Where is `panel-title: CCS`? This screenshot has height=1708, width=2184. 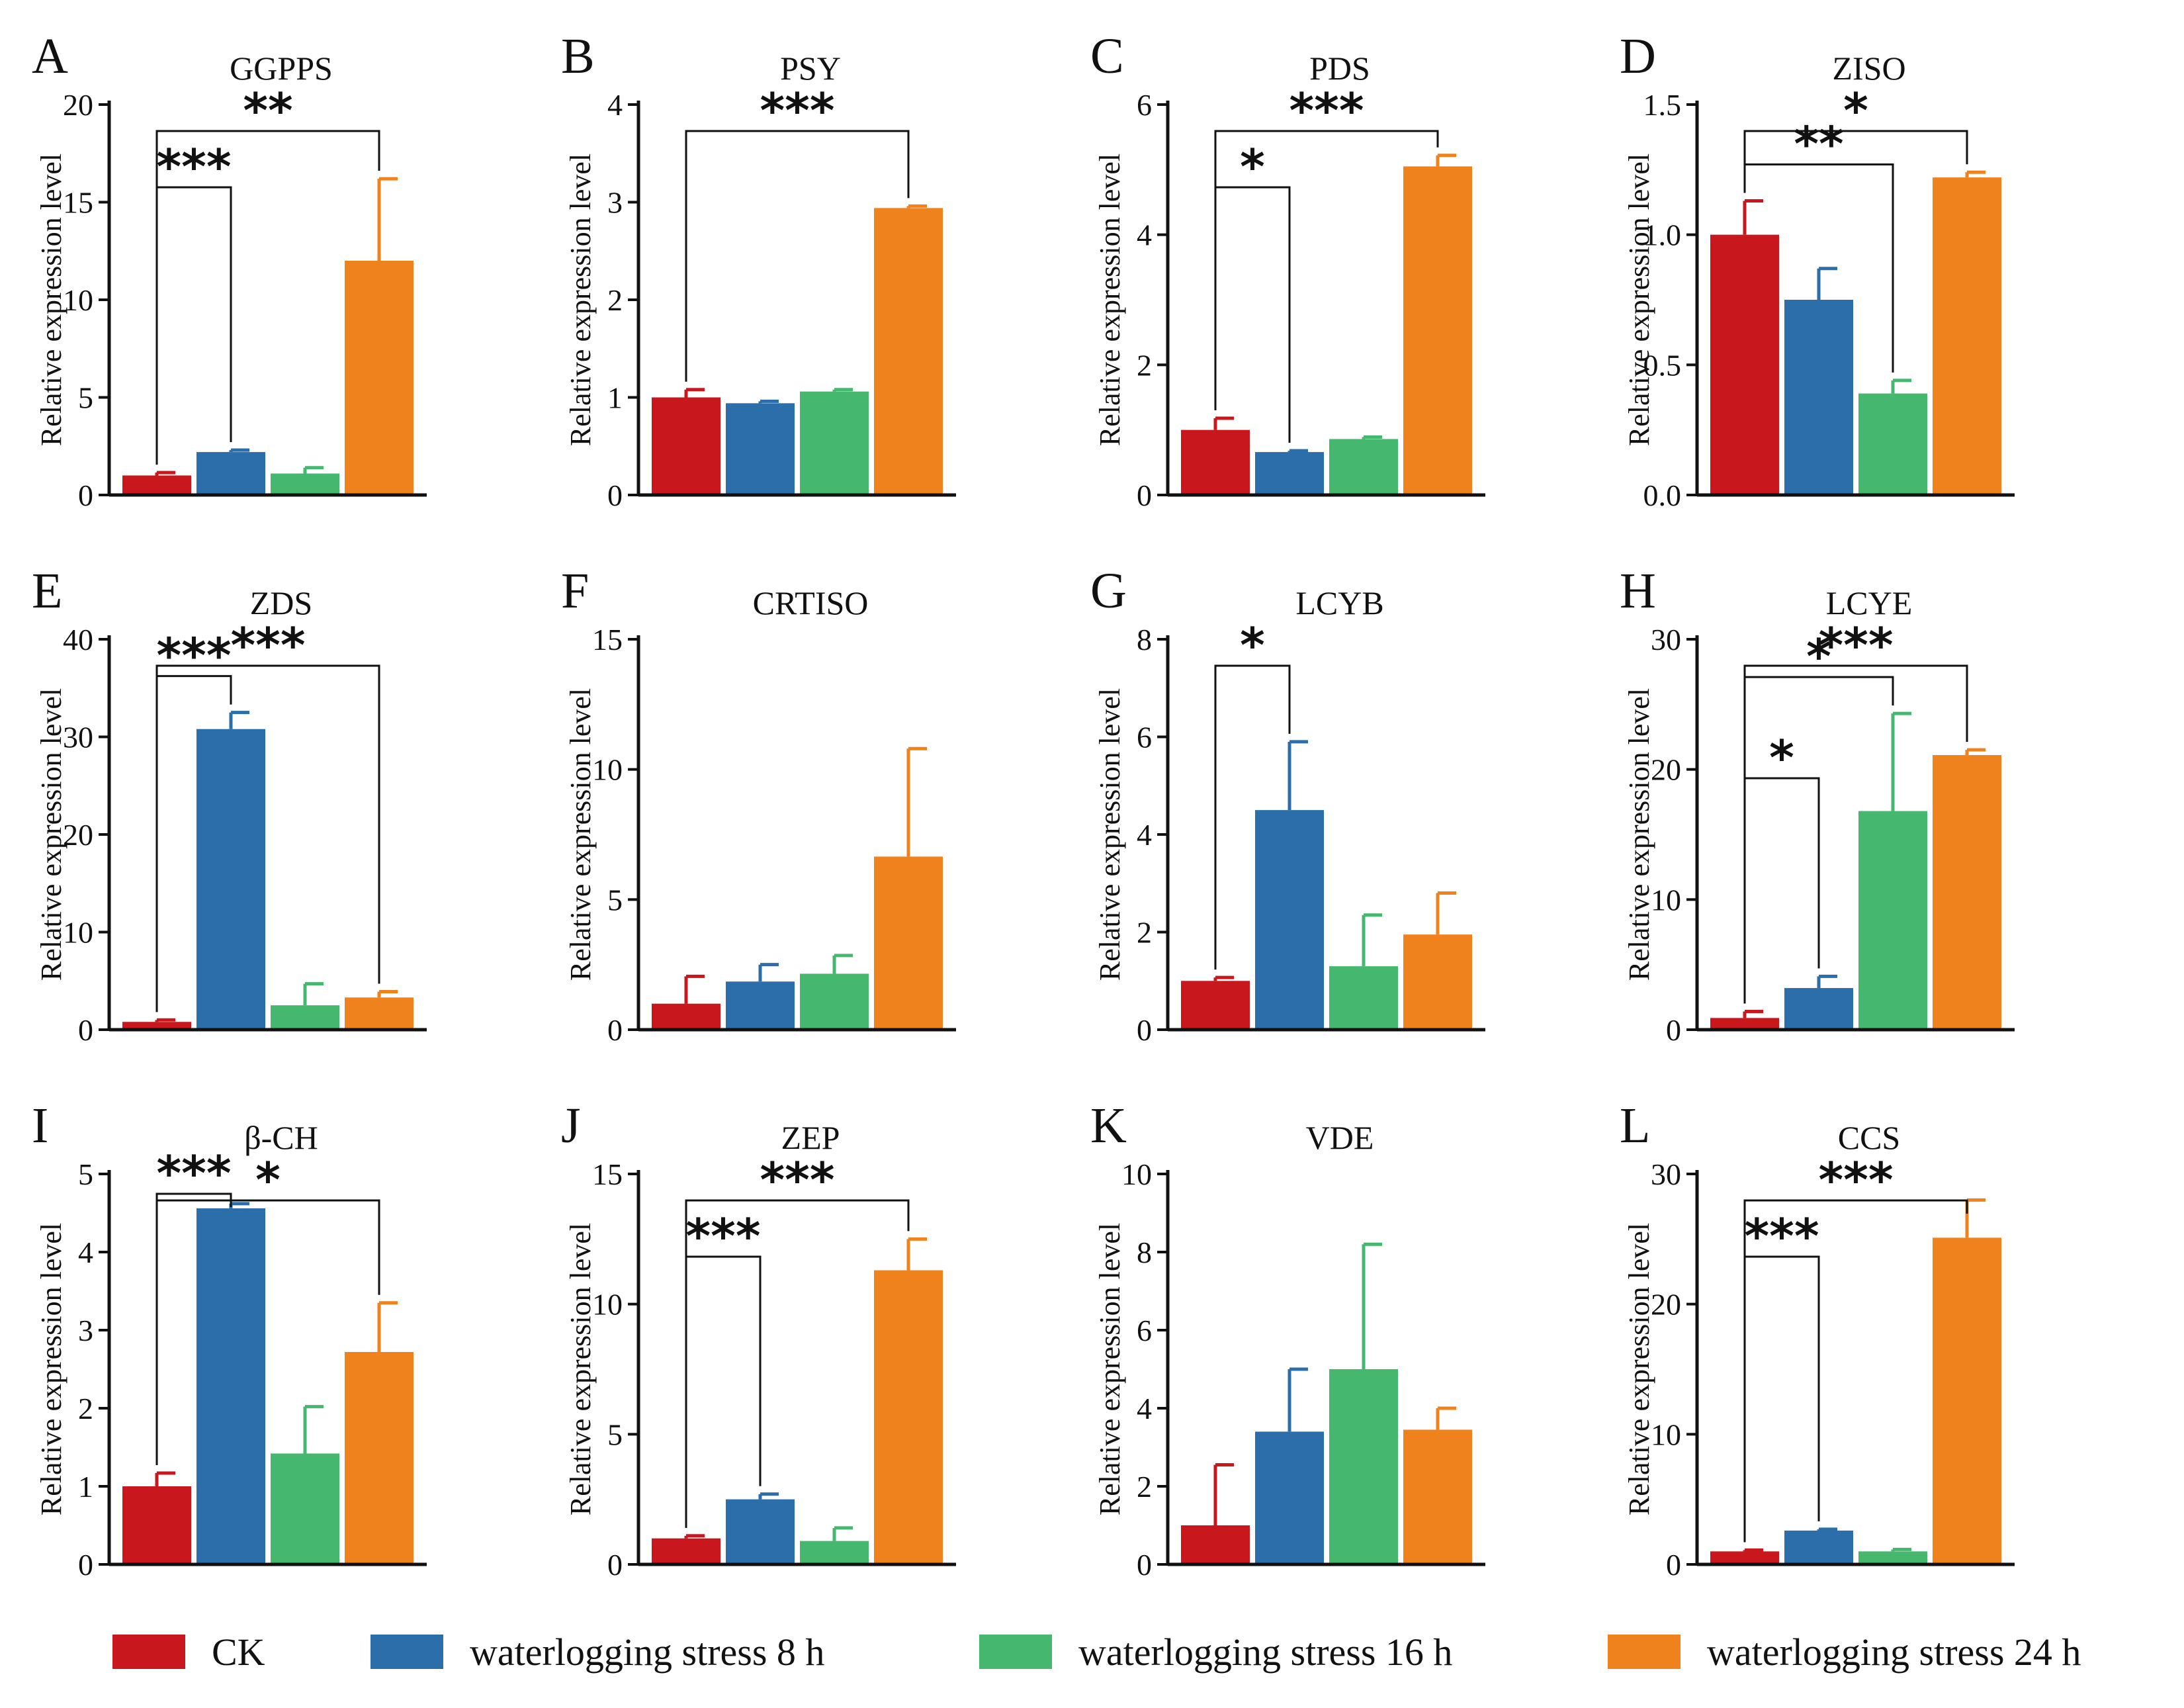
panel-title: CCS is located at coordinates (1870, 1137).